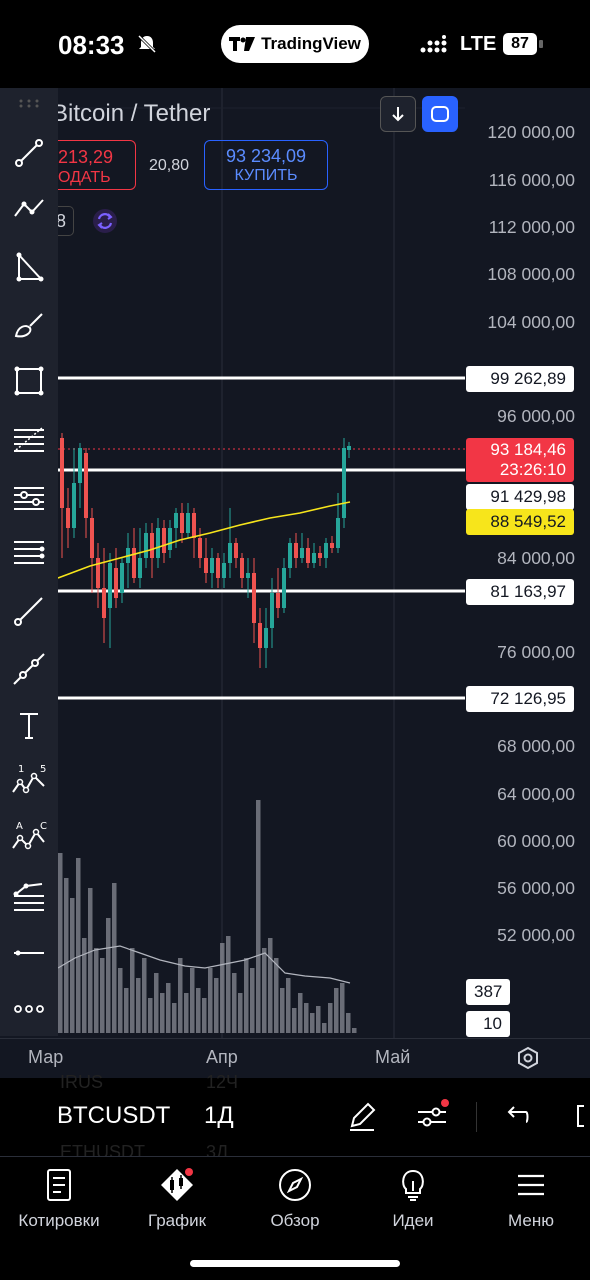 The image size is (590, 1280). What do you see at coordinates (531, 180) in the screenshot?
I see `price-tick: 116 000,00` at bounding box center [531, 180].